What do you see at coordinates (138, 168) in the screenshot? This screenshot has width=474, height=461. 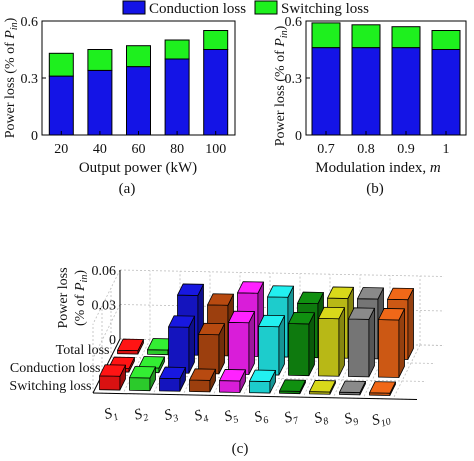 I see `panel-a-xlabel: Output power (kW)` at bounding box center [138, 168].